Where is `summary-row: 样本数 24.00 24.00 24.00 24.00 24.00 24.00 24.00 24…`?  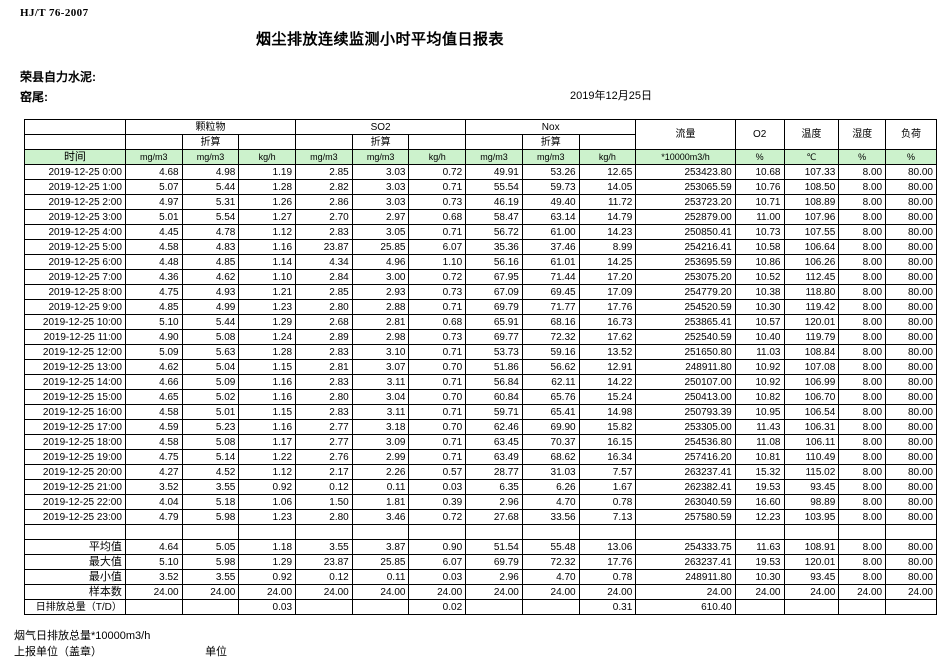 summary-row: 样本数 24.00 24.00 24.00 24.00 24.00 24.00 24.00 24… is located at coordinates (480, 592).